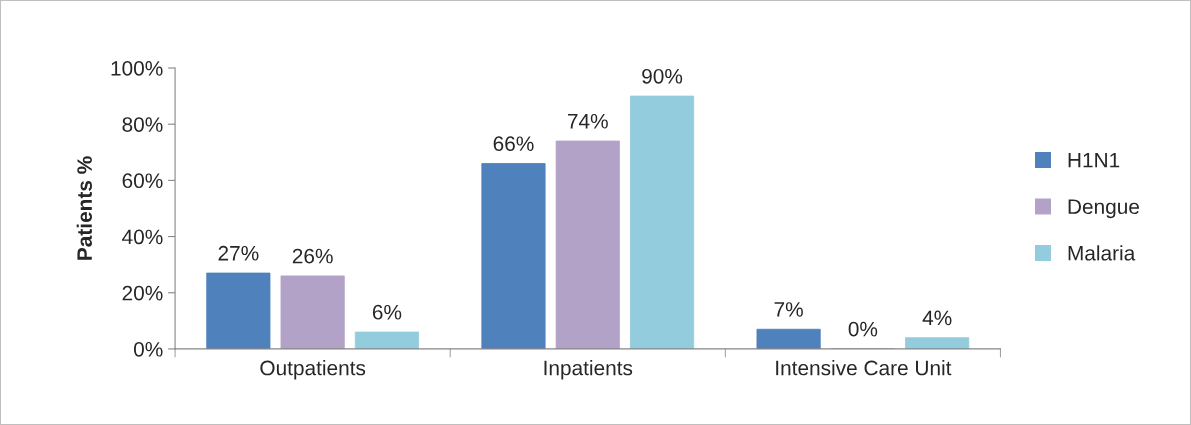 This screenshot has width=1191, height=425. What do you see at coordinates (238, 253) in the screenshot?
I see `data-label: 27%` at bounding box center [238, 253].